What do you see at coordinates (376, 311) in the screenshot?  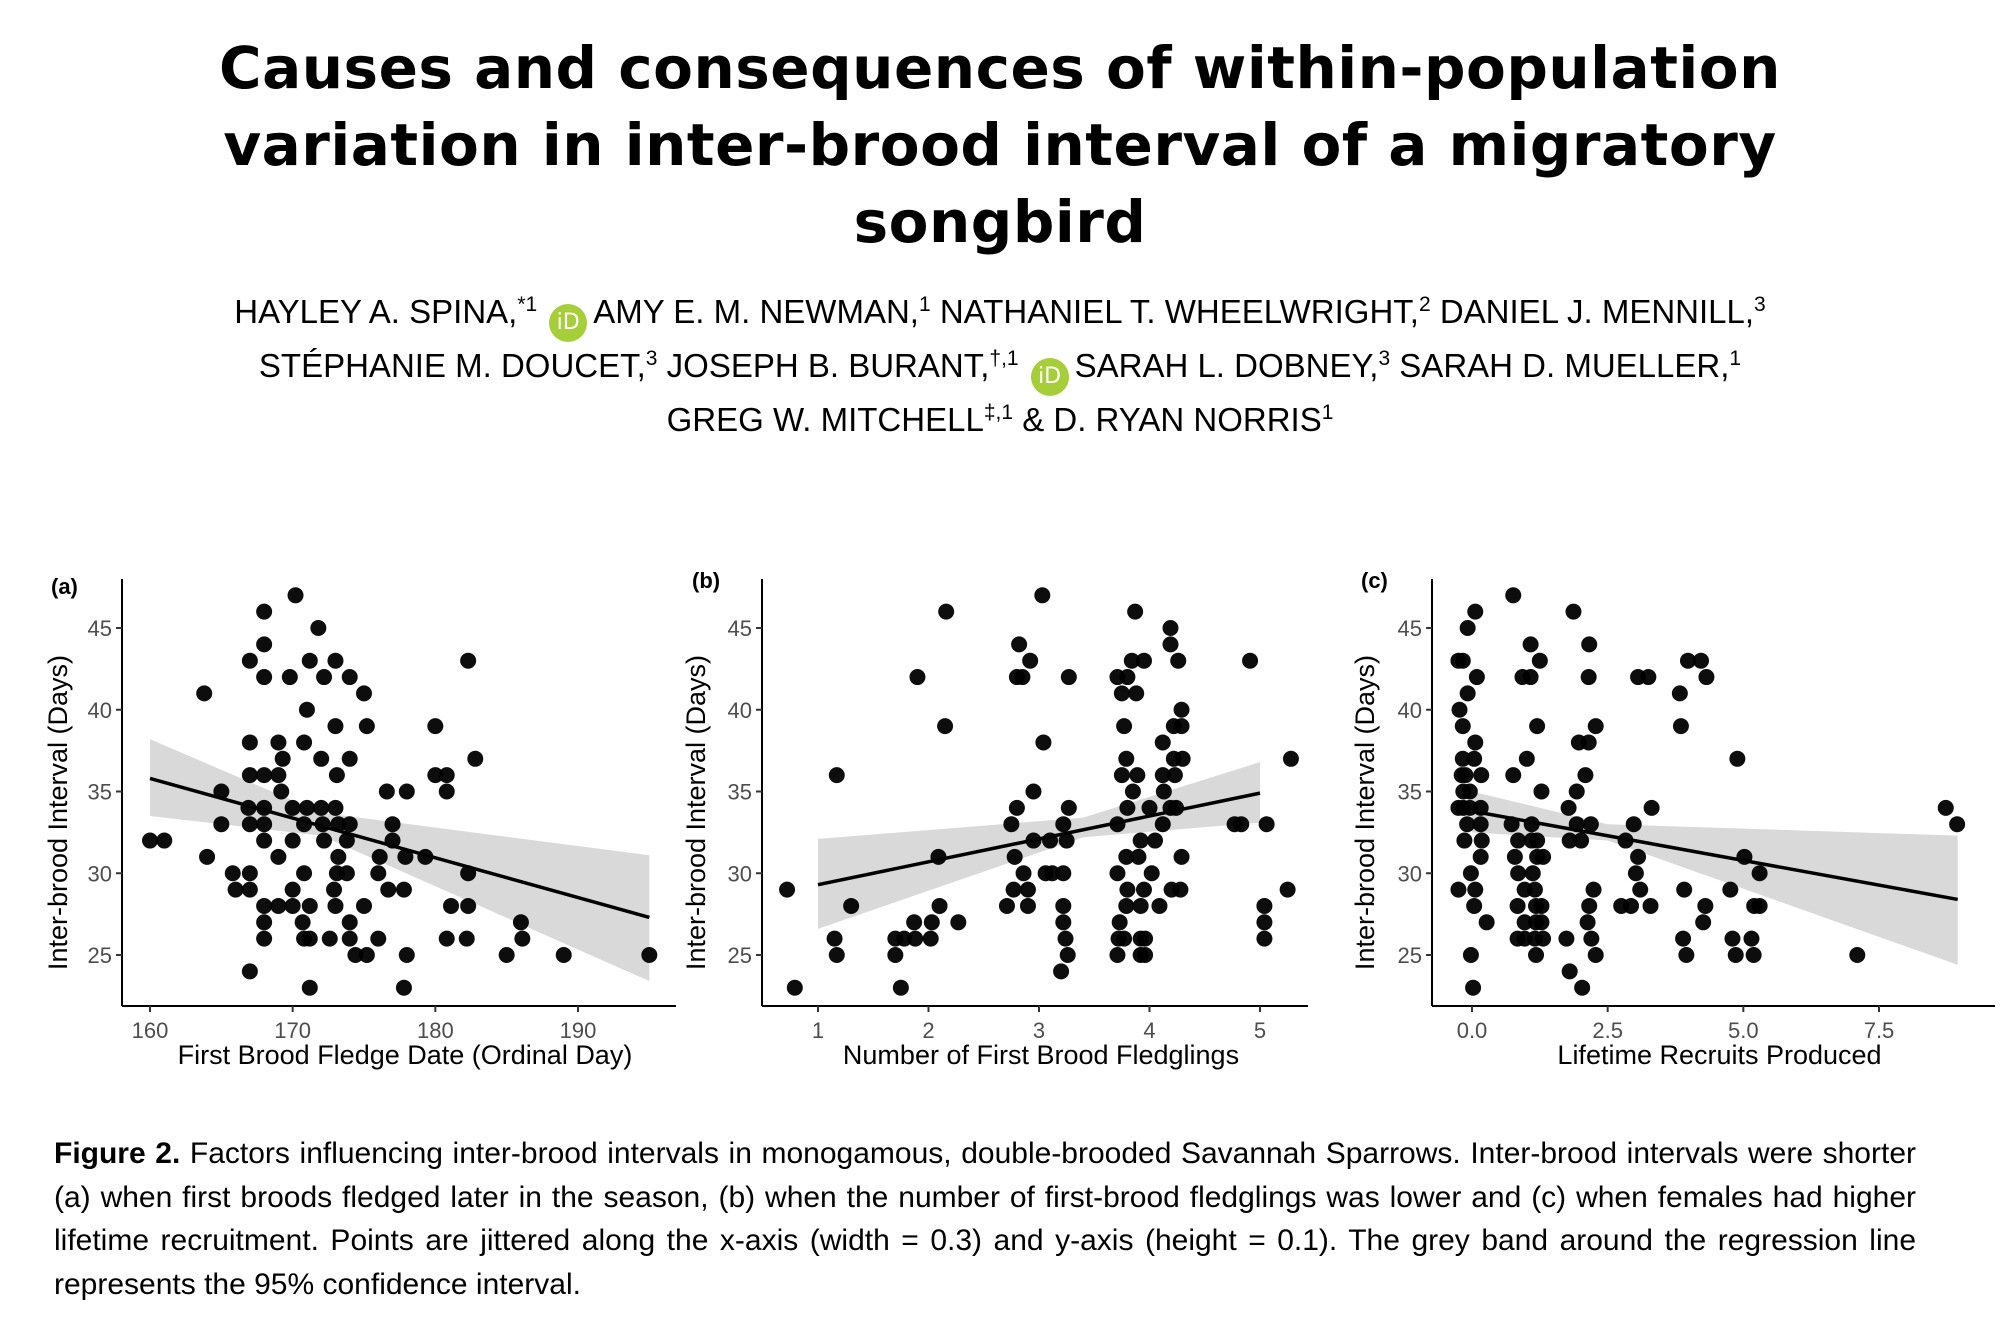 I see `author-name: HAYLEY A. SPINA,` at bounding box center [376, 311].